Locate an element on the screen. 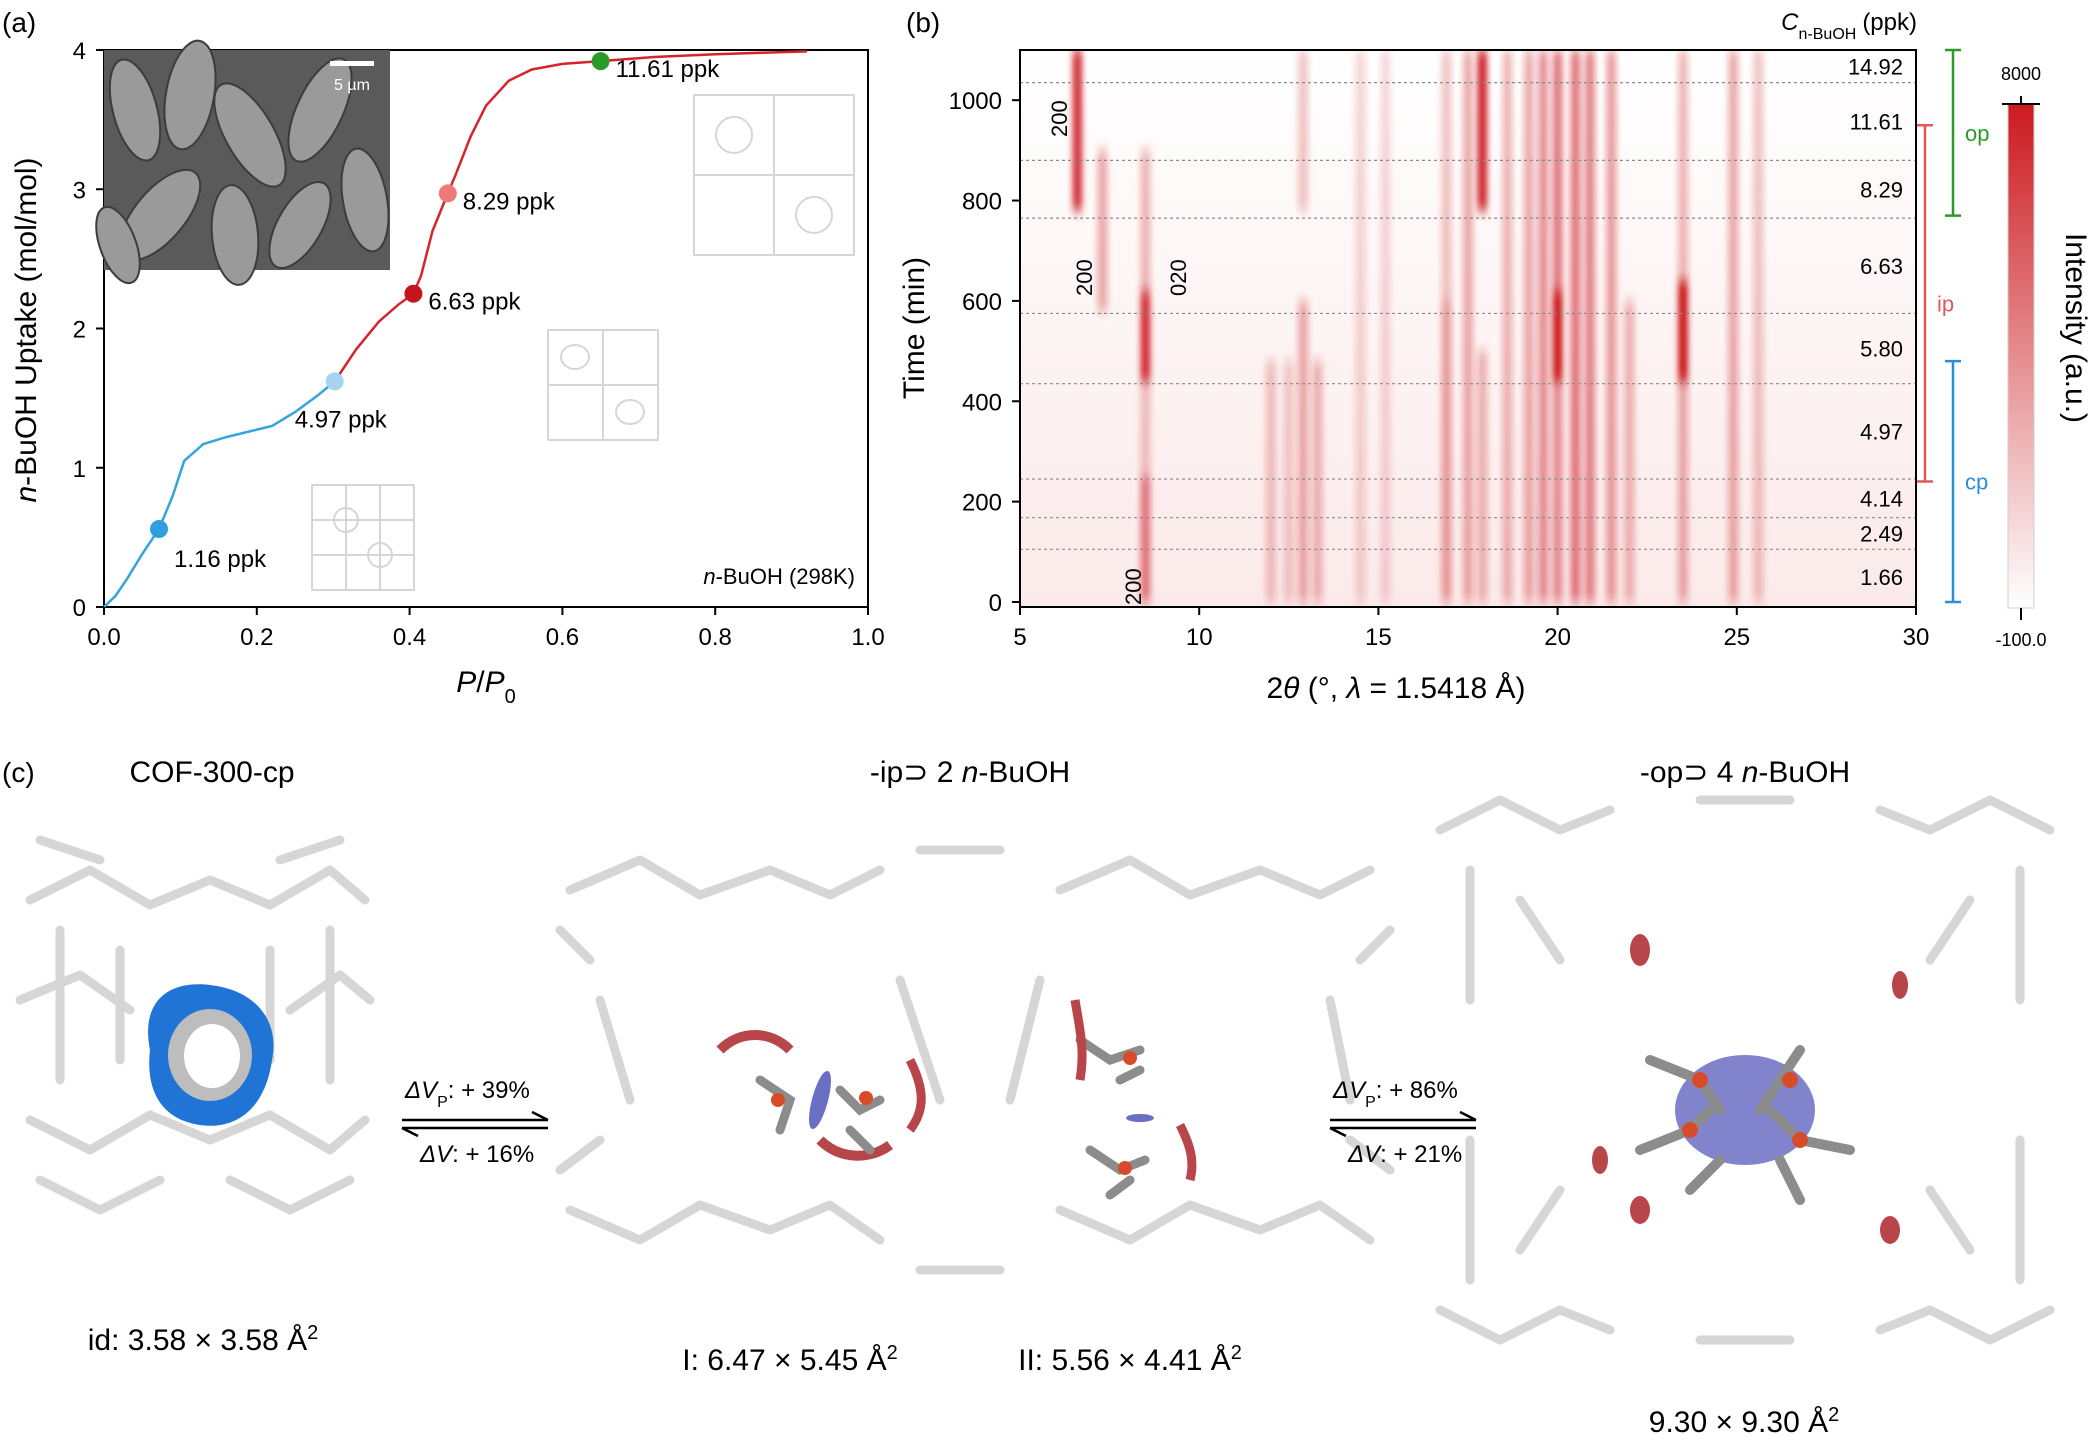 The width and height of the screenshot is (2092, 1441). peak-label-020-ip: 020 is located at coordinates (1178, 277).